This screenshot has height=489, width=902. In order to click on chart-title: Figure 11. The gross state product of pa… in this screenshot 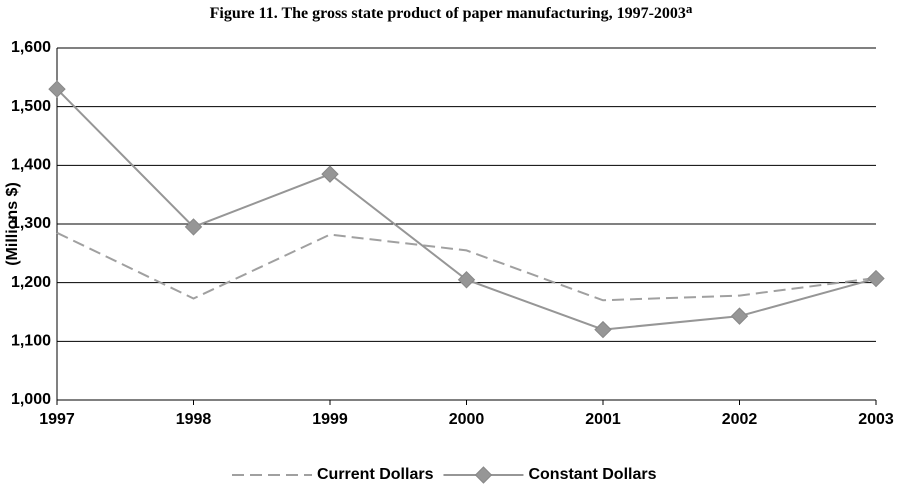, I will do `click(451, 11)`.